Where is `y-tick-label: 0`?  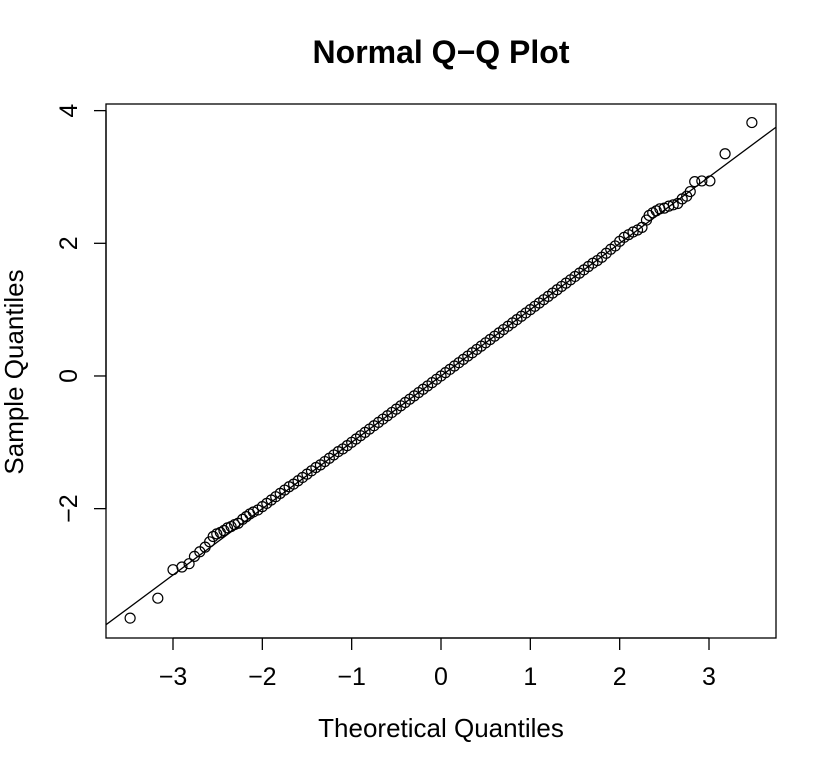
y-tick-label: 0 is located at coordinates (69, 376).